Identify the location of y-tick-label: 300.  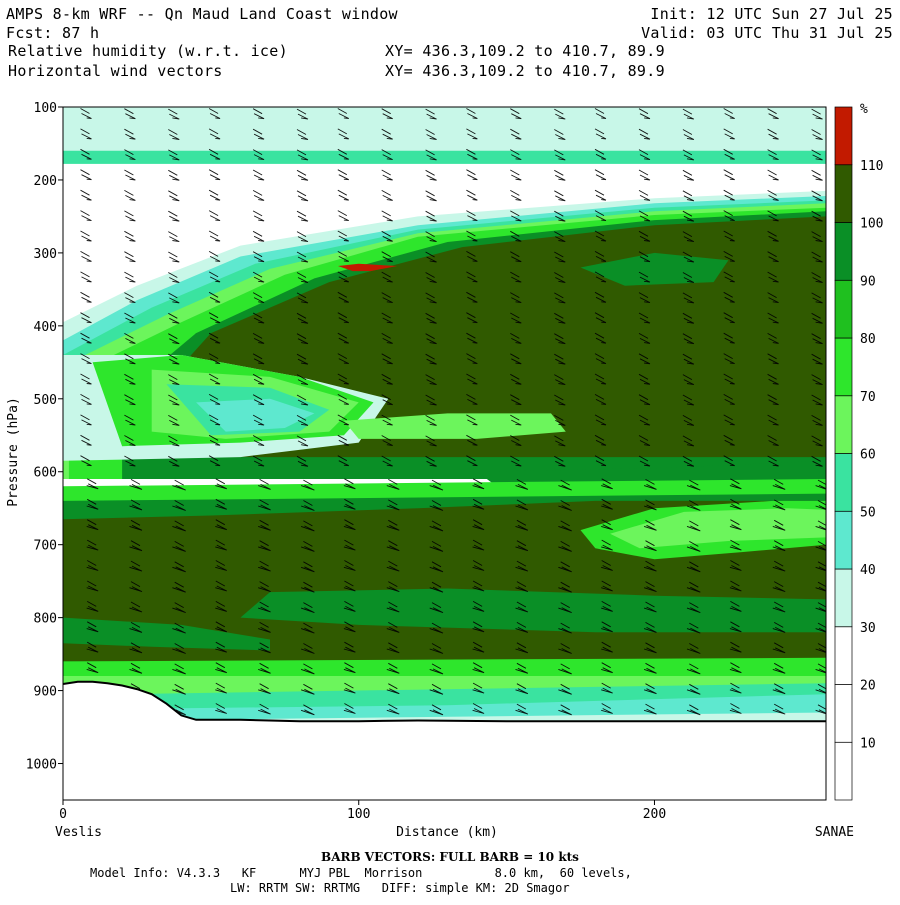
(45, 254).